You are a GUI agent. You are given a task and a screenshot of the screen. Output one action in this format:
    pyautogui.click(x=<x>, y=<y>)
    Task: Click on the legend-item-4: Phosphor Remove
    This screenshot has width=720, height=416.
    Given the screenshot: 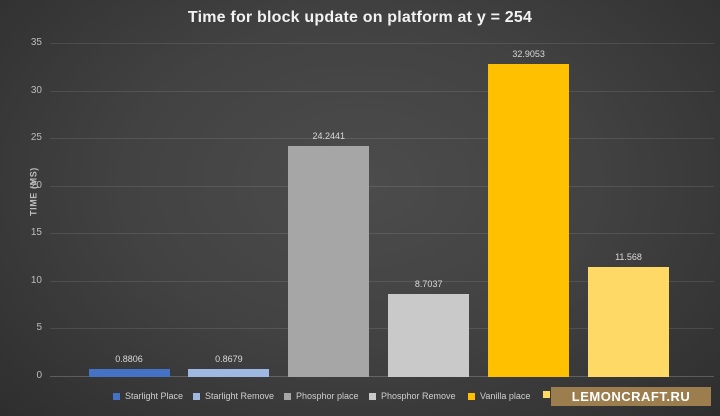 What is the action you would take?
    pyautogui.click(x=412, y=396)
    